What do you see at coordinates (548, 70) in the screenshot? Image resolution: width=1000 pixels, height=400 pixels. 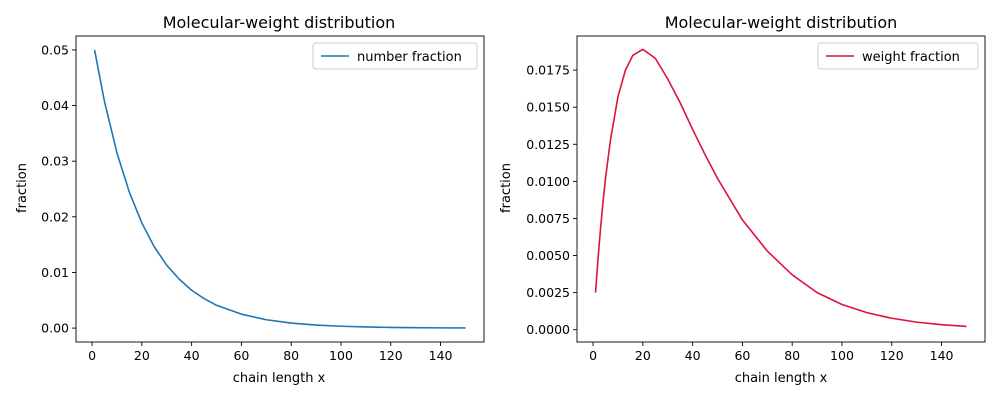 I see `y-tick-label: 0.0175` at bounding box center [548, 70].